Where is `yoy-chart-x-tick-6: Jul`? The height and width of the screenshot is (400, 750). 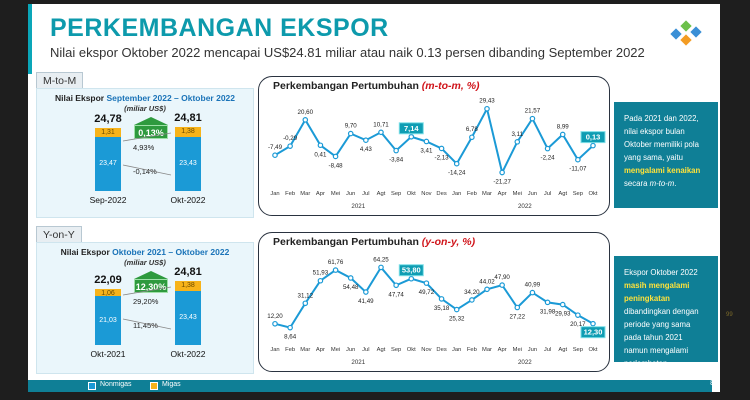 yoy-chart-x-tick-6: Jul is located at coordinates (365, 350).